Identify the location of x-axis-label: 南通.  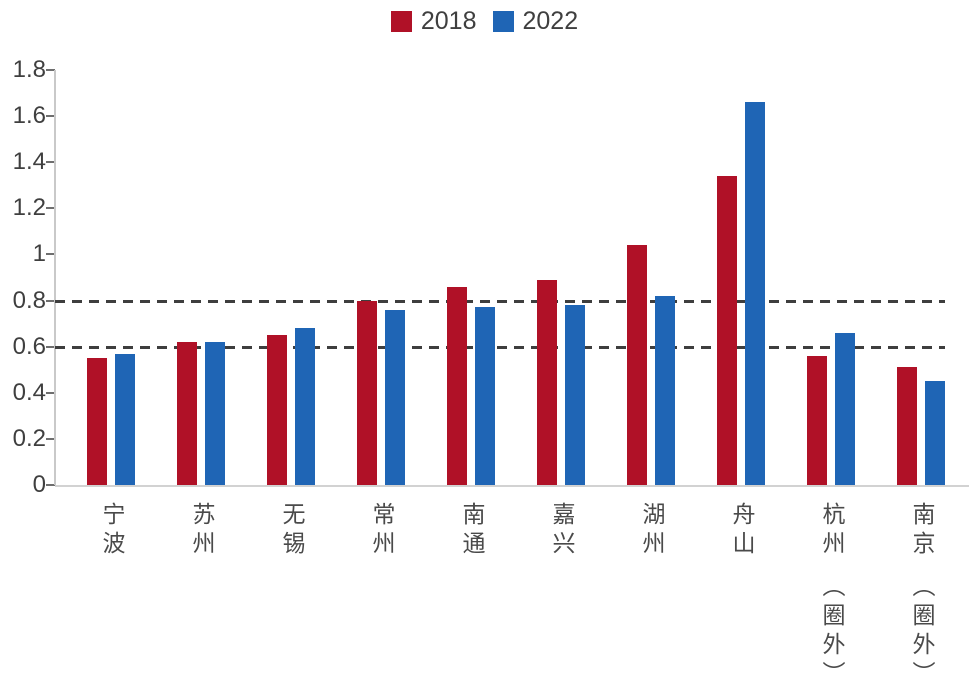
(471, 531).